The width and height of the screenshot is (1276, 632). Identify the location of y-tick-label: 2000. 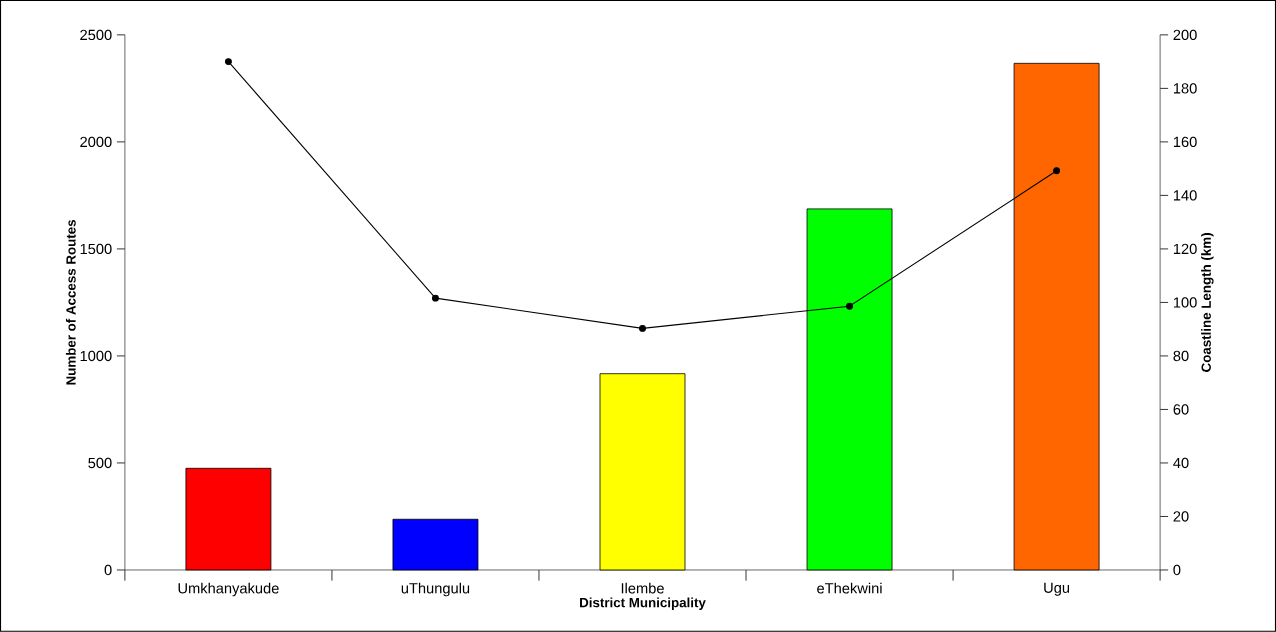
(96, 142).